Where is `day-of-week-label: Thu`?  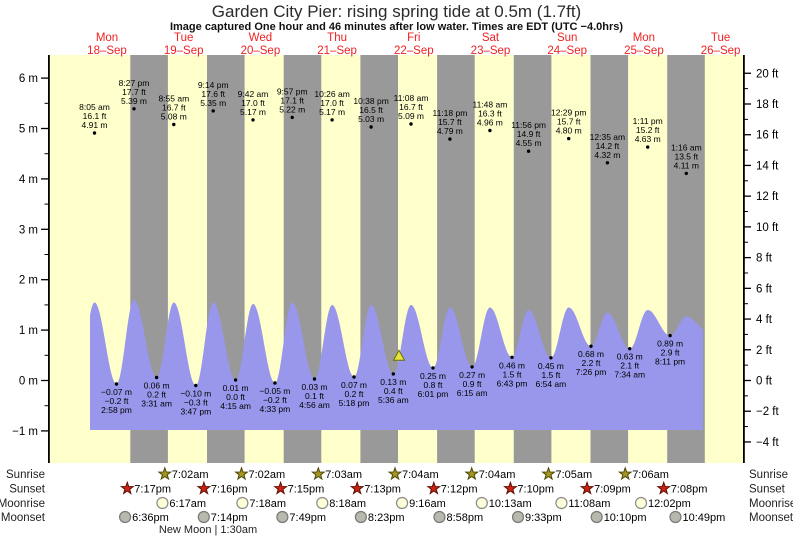 day-of-week-label: Thu is located at coordinates (337, 38).